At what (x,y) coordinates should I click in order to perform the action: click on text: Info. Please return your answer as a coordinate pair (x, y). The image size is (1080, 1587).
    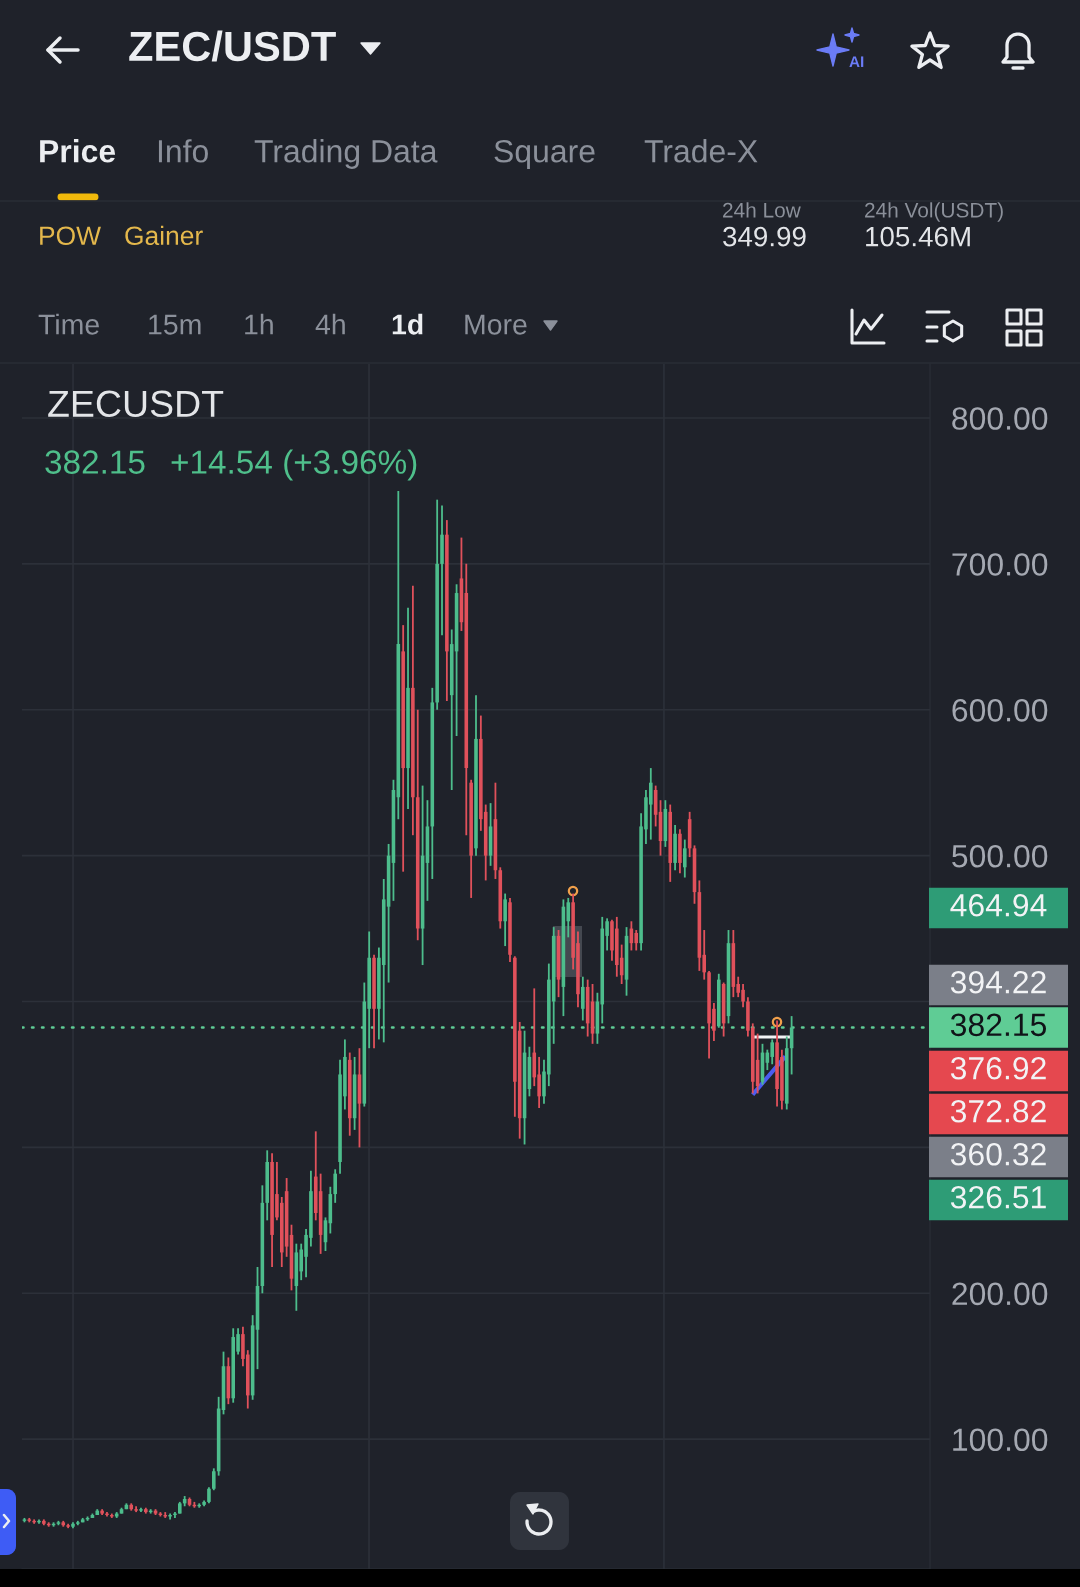
    Looking at the image, I should click on (183, 151).